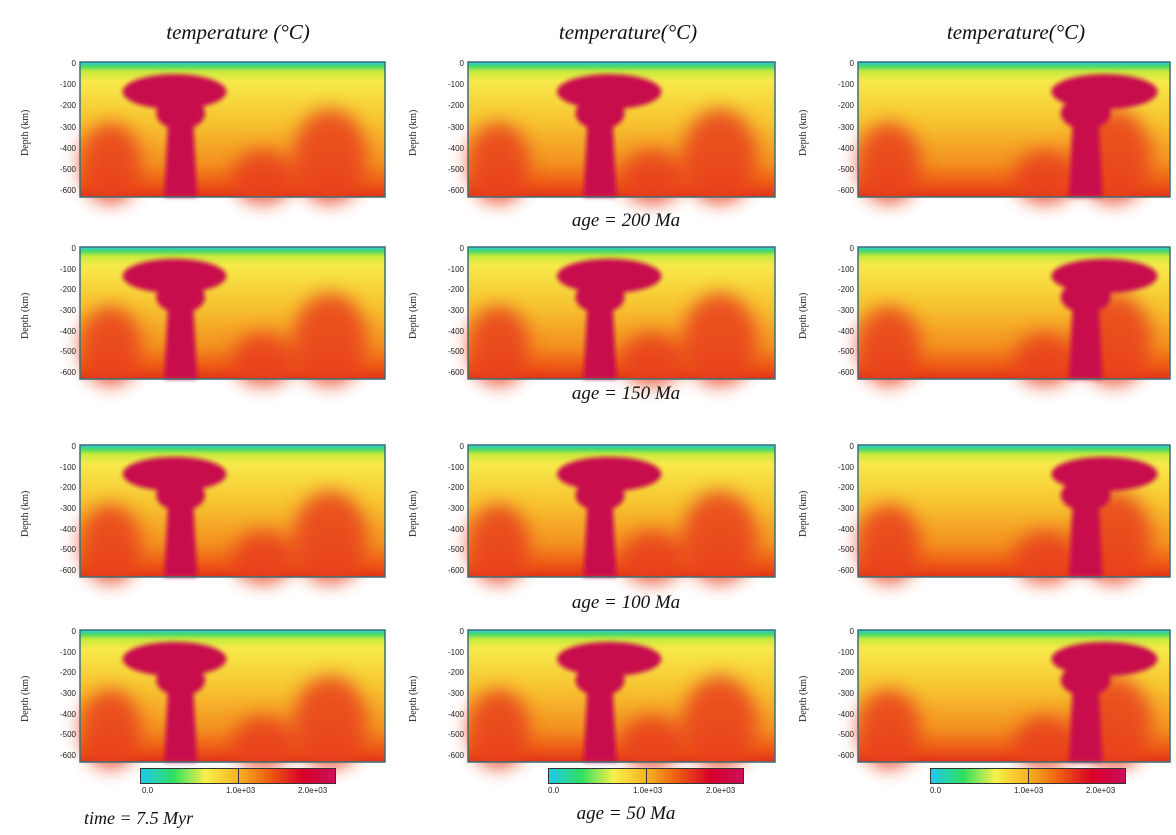 This screenshot has height=835, width=1176. What do you see at coordinates (1016, 32) in the screenshot?
I see `column-title-3: temperature(°C)` at bounding box center [1016, 32].